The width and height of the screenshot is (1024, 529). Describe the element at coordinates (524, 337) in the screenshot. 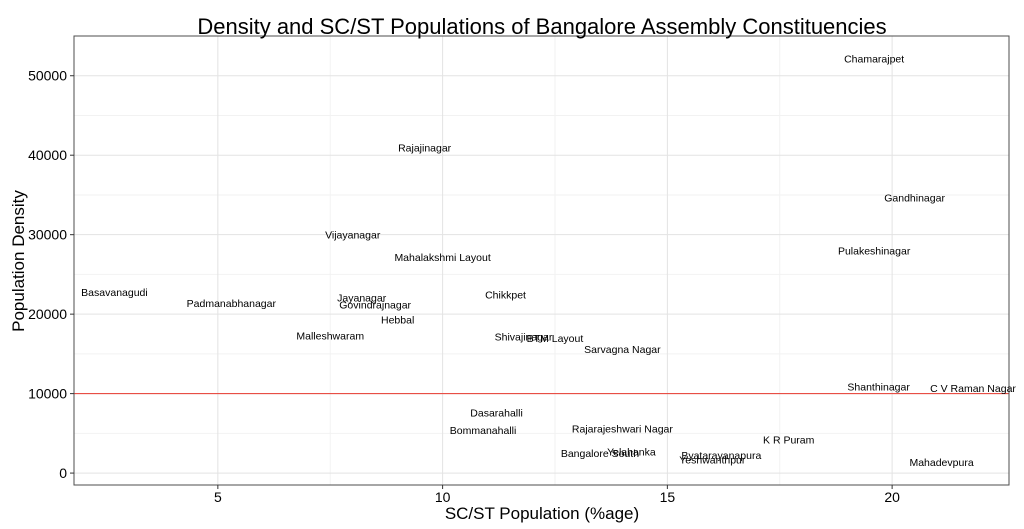

I see `data-point-label: Shivajinagar` at that location.